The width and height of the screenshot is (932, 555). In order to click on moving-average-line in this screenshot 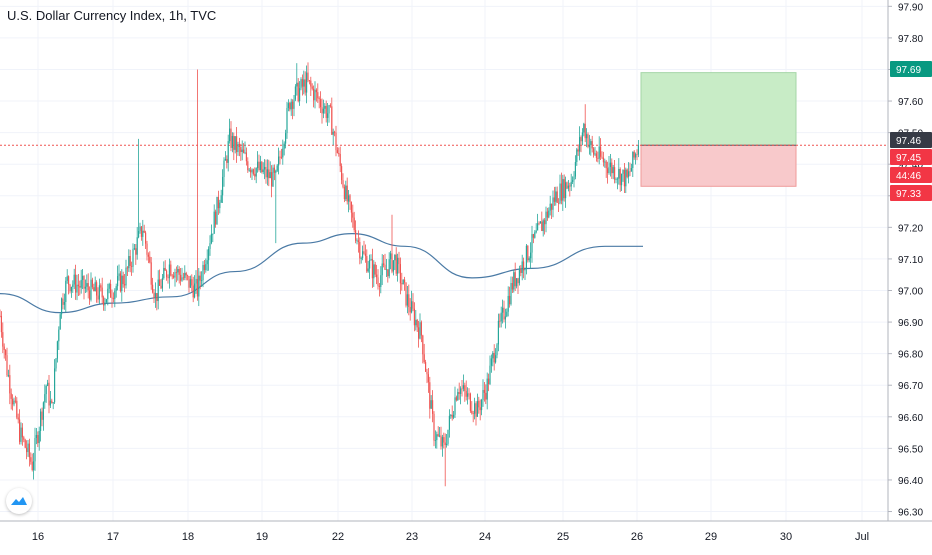, I will do `click(321, 273)`.